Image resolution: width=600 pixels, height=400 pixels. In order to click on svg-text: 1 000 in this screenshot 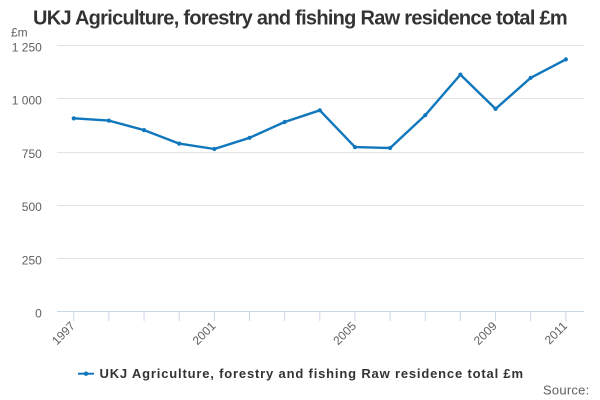, I will do `click(27, 101)`.